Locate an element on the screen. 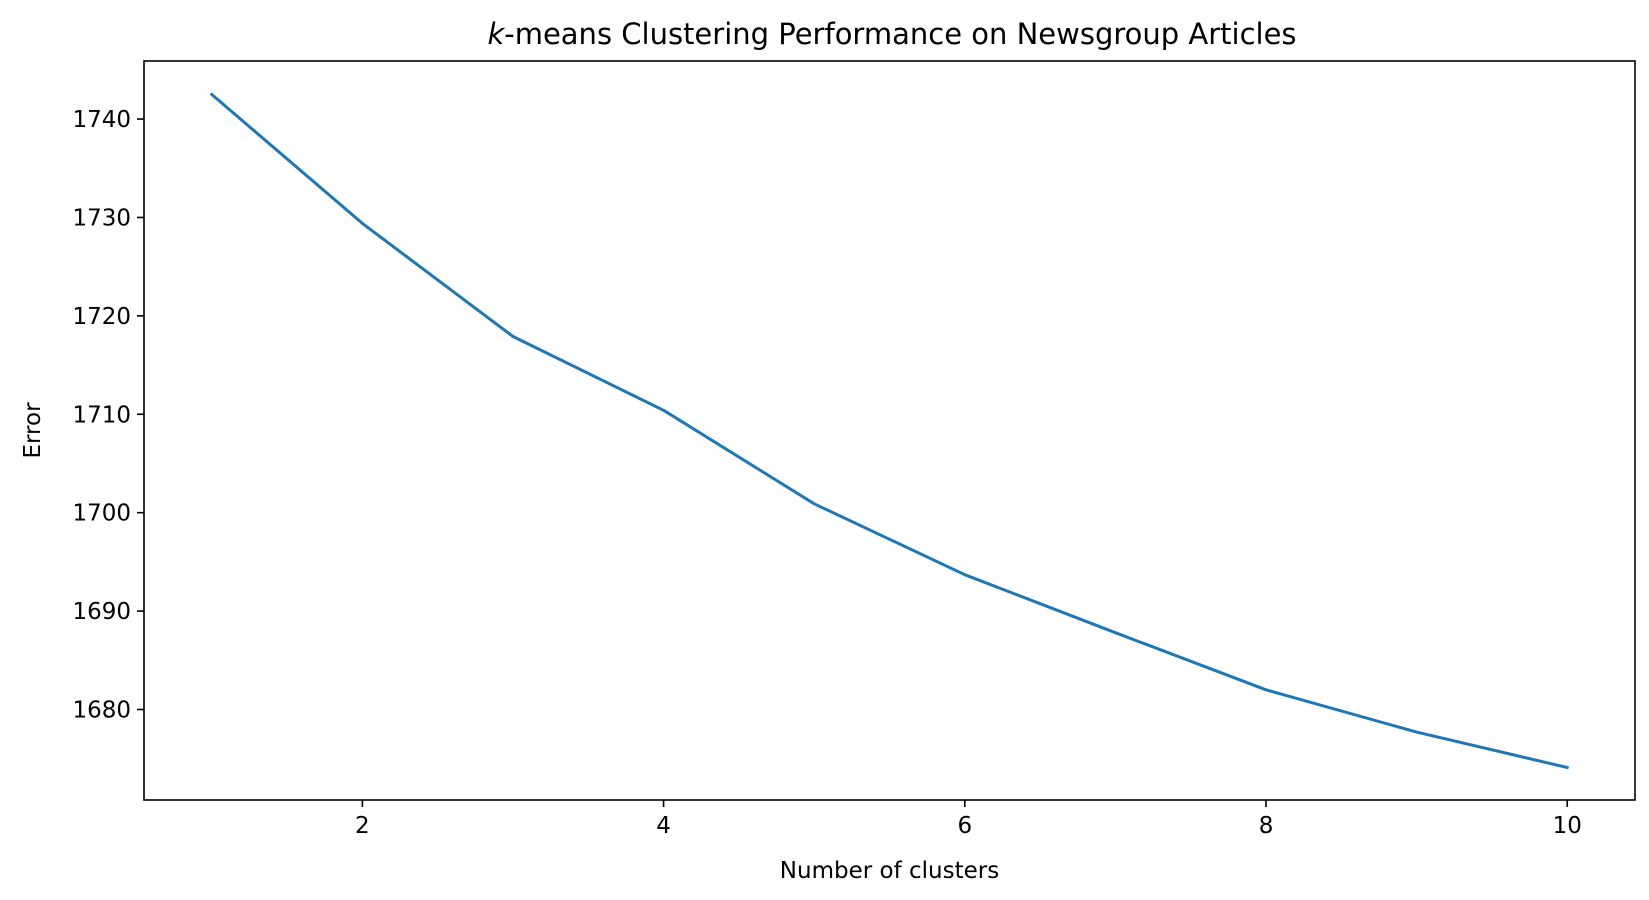 This screenshot has height=900, width=1649. x-tick-label: 10 is located at coordinates (1567, 826).